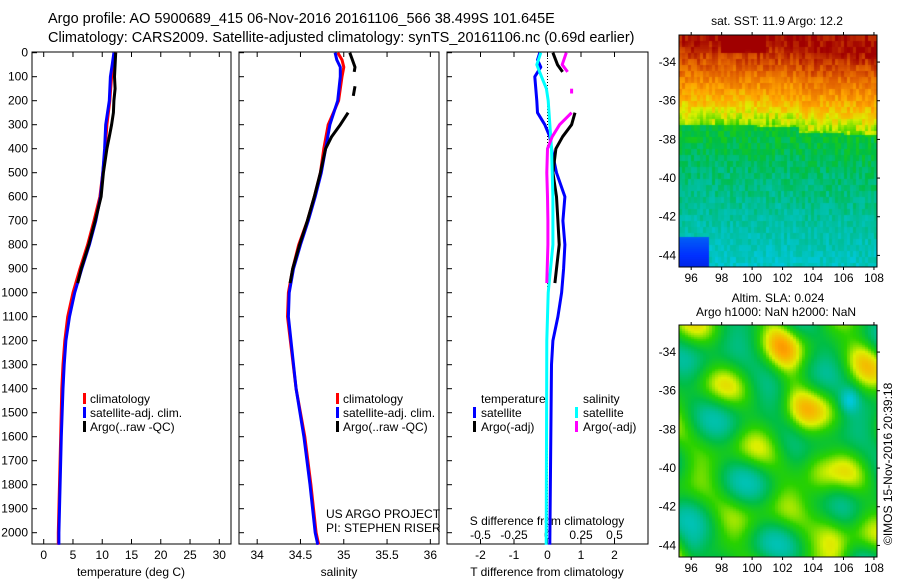 Image resolution: width=900 pixels, height=580 pixels. What do you see at coordinates (18, 245) in the screenshot?
I see `depth-tick-label: 800` at bounding box center [18, 245].